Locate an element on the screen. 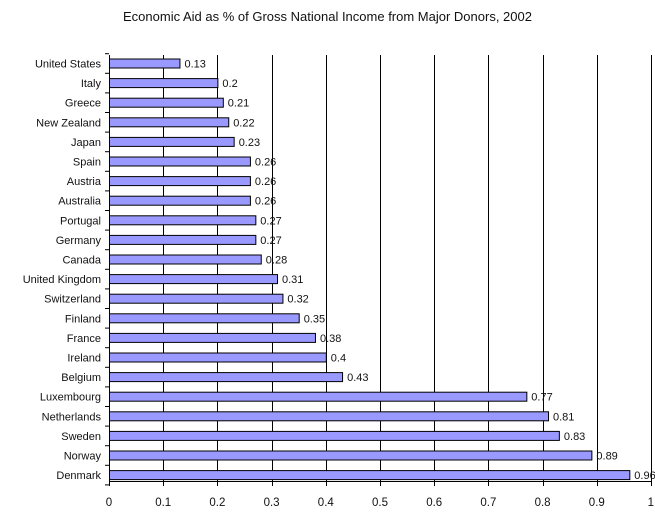  bar-denmark is located at coordinates (370, 475).